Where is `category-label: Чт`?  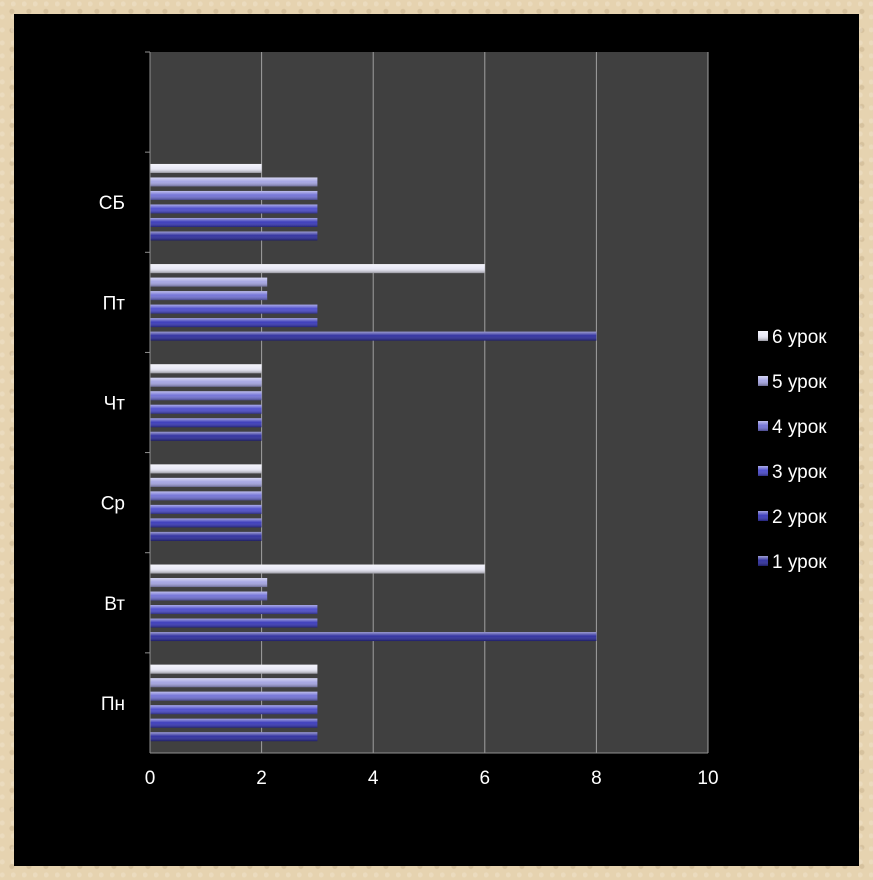
category-label: Чт is located at coordinates (115, 404).